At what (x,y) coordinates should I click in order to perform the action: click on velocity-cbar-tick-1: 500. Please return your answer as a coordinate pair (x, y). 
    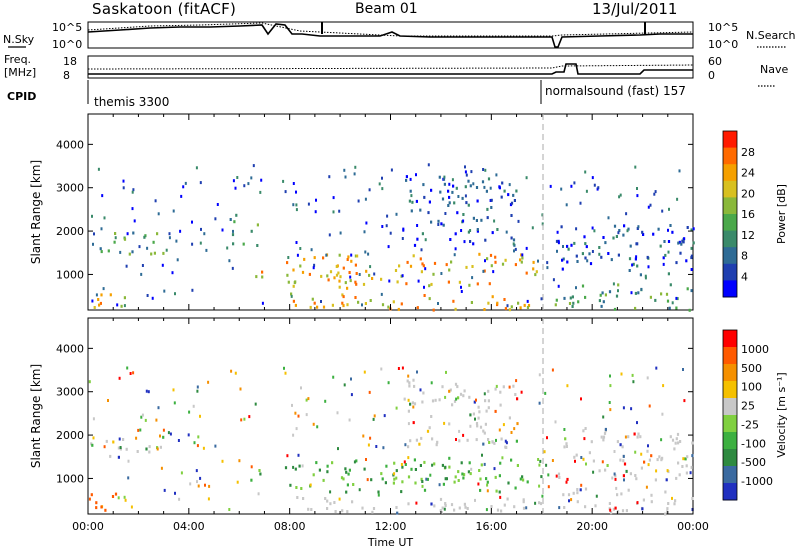
    Looking at the image, I should click on (751, 368).